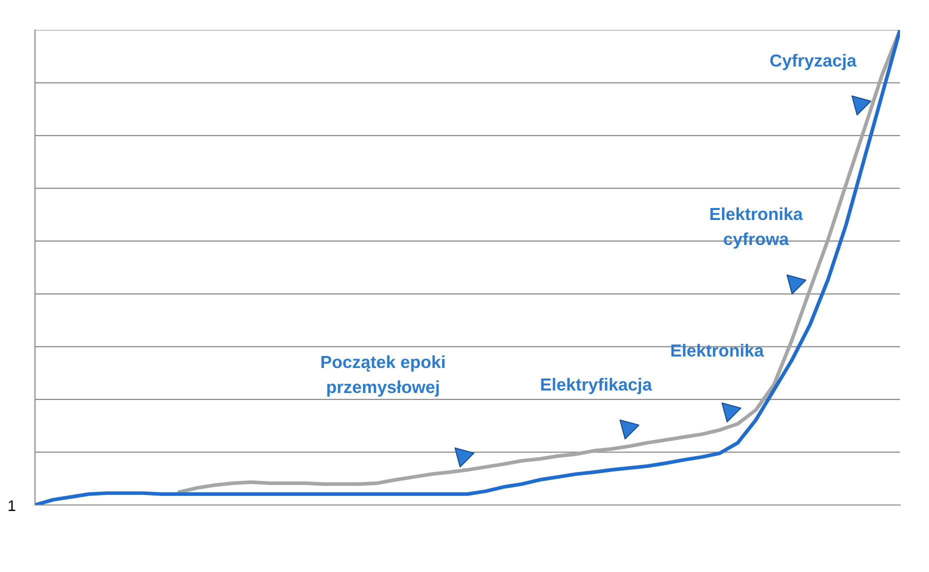  What do you see at coordinates (382, 376) in the screenshot?
I see `annotation: Początek epoki przemysłowej` at bounding box center [382, 376].